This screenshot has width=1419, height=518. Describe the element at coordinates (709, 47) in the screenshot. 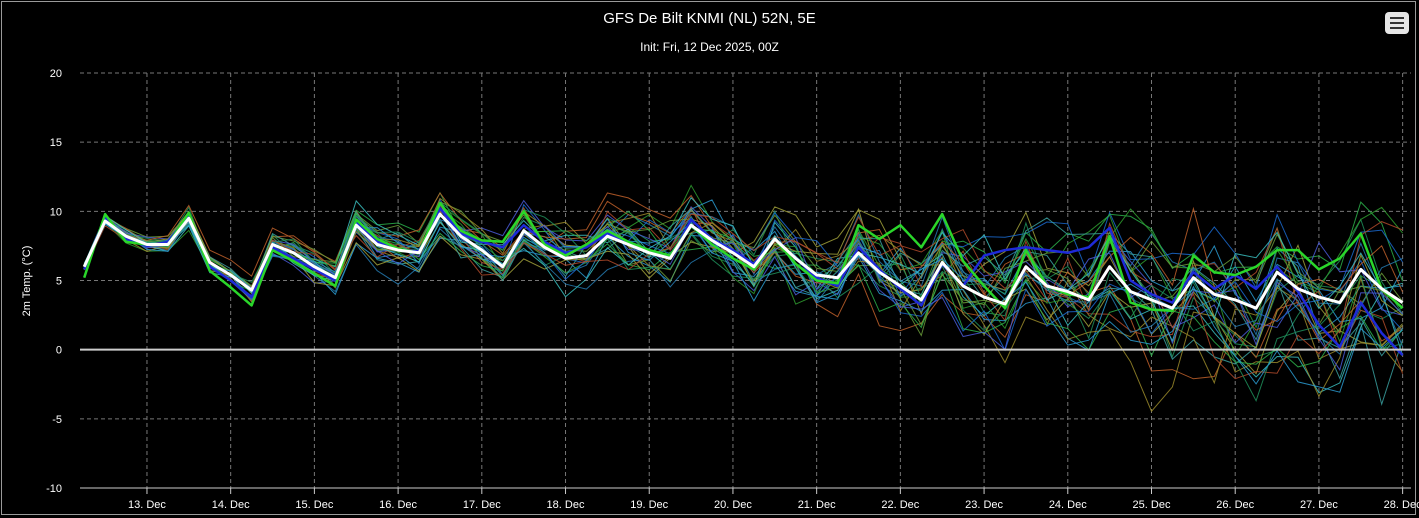

I see `chart-subtitle: Init: Fri, 12 Dec 2025, 00Z` at that location.